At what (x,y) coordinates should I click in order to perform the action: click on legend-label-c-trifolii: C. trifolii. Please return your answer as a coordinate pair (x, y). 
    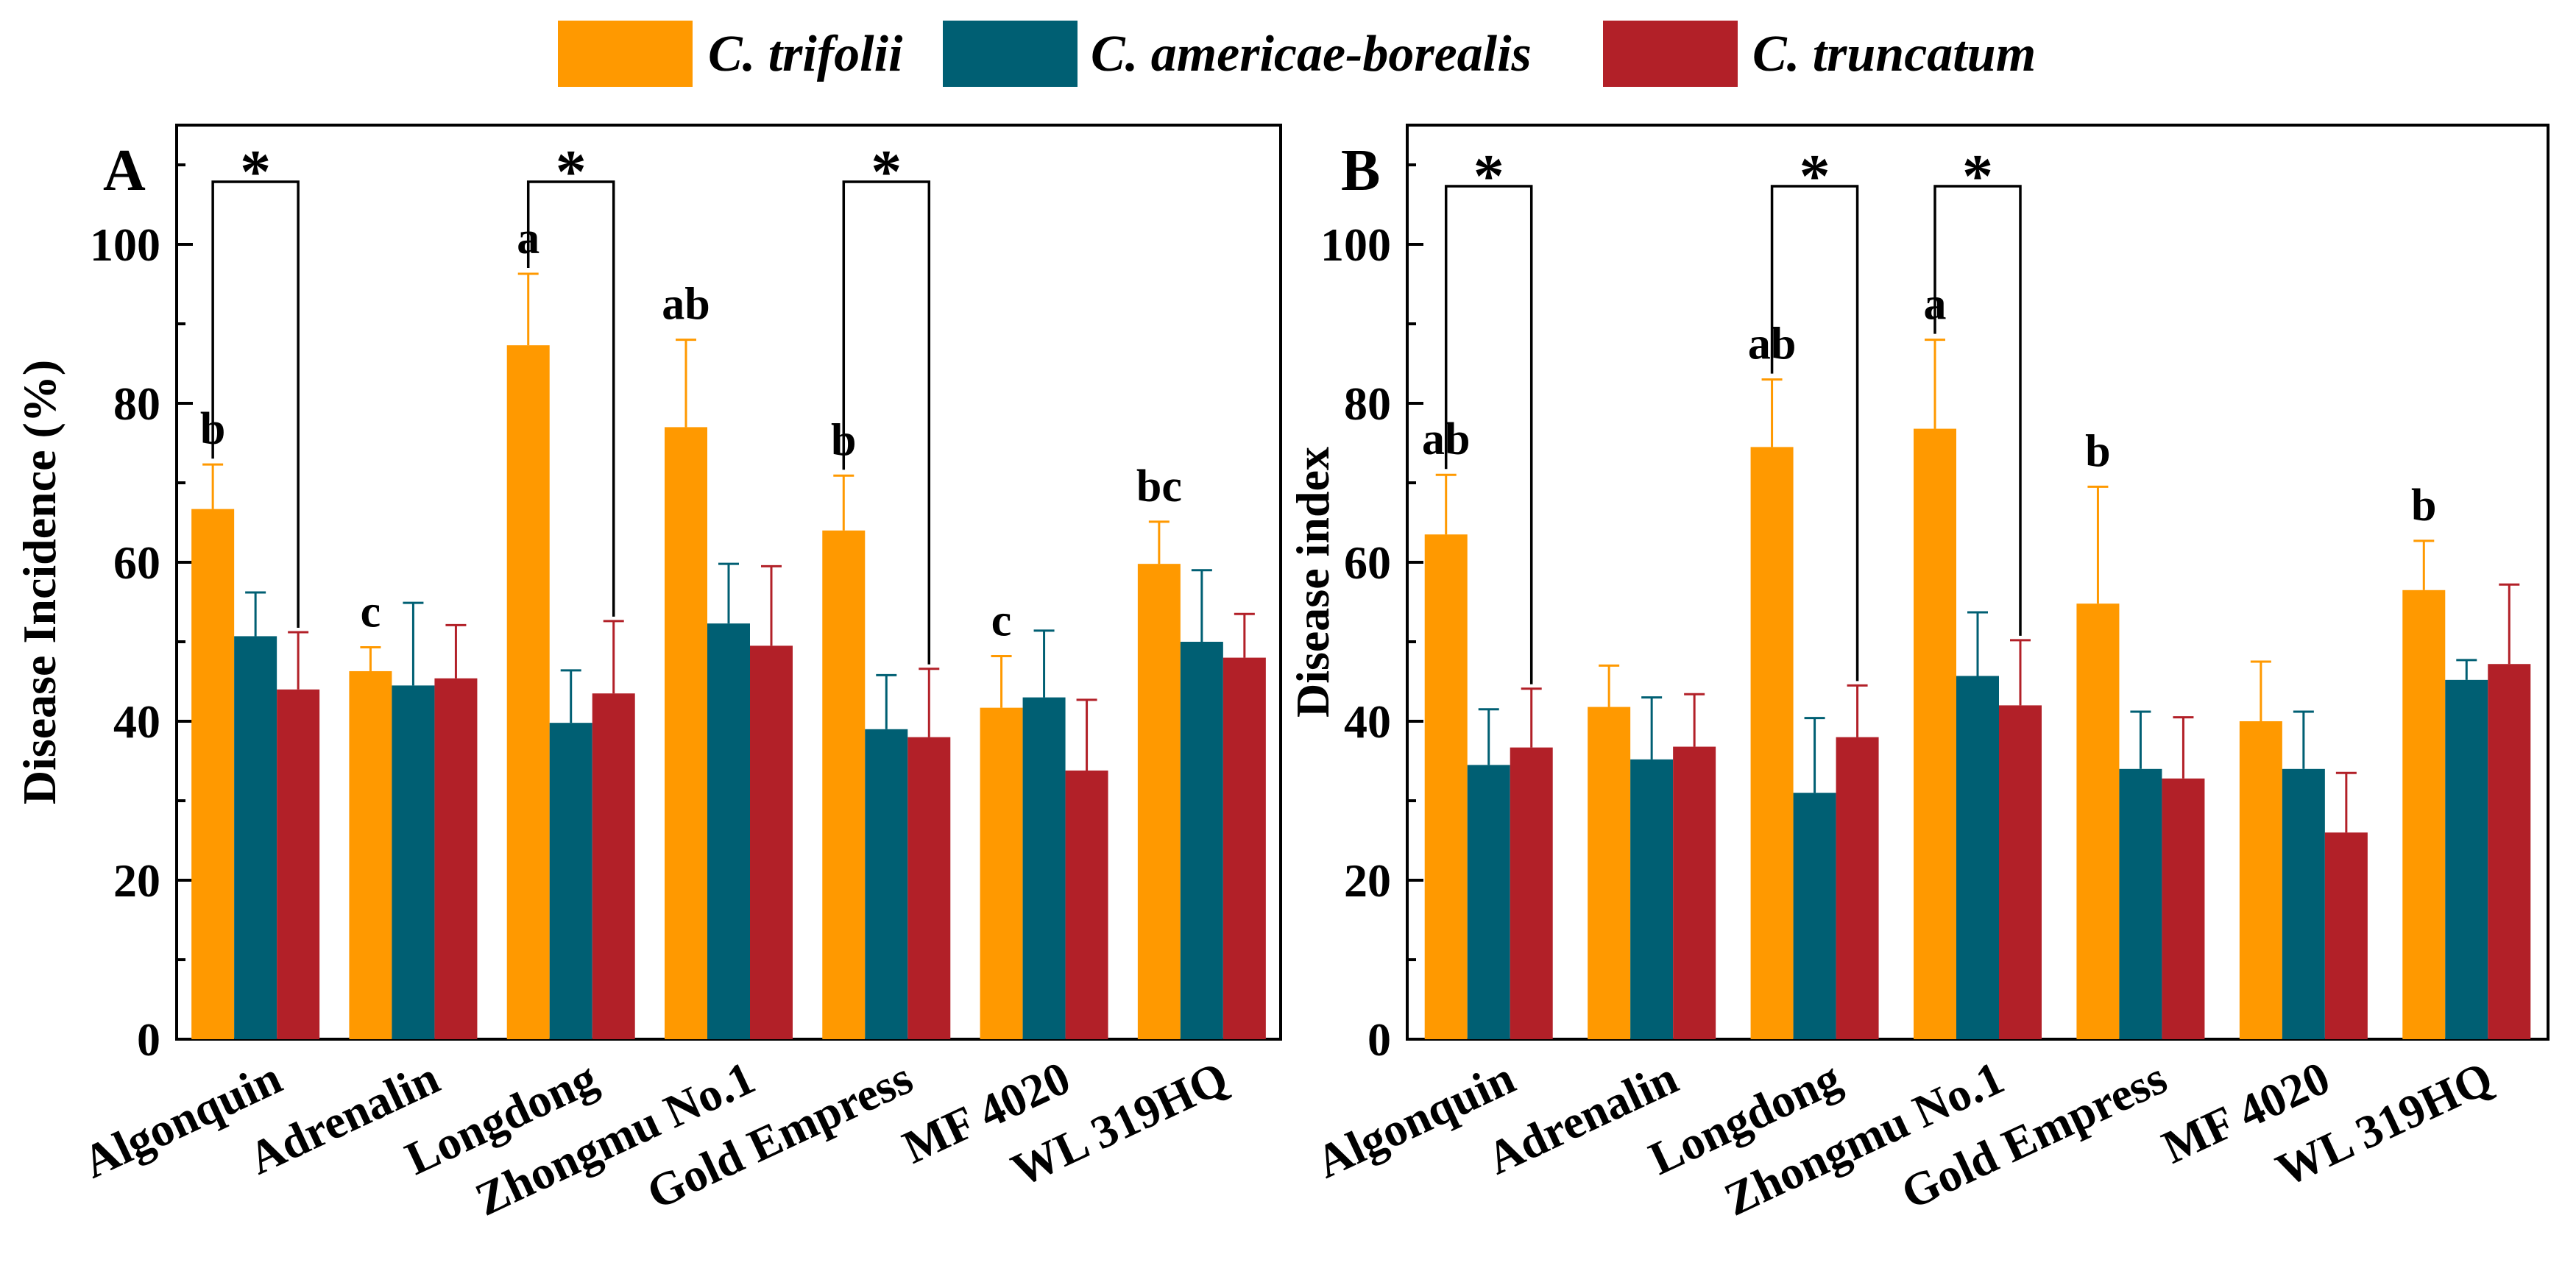
    Looking at the image, I should click on (805, 54).